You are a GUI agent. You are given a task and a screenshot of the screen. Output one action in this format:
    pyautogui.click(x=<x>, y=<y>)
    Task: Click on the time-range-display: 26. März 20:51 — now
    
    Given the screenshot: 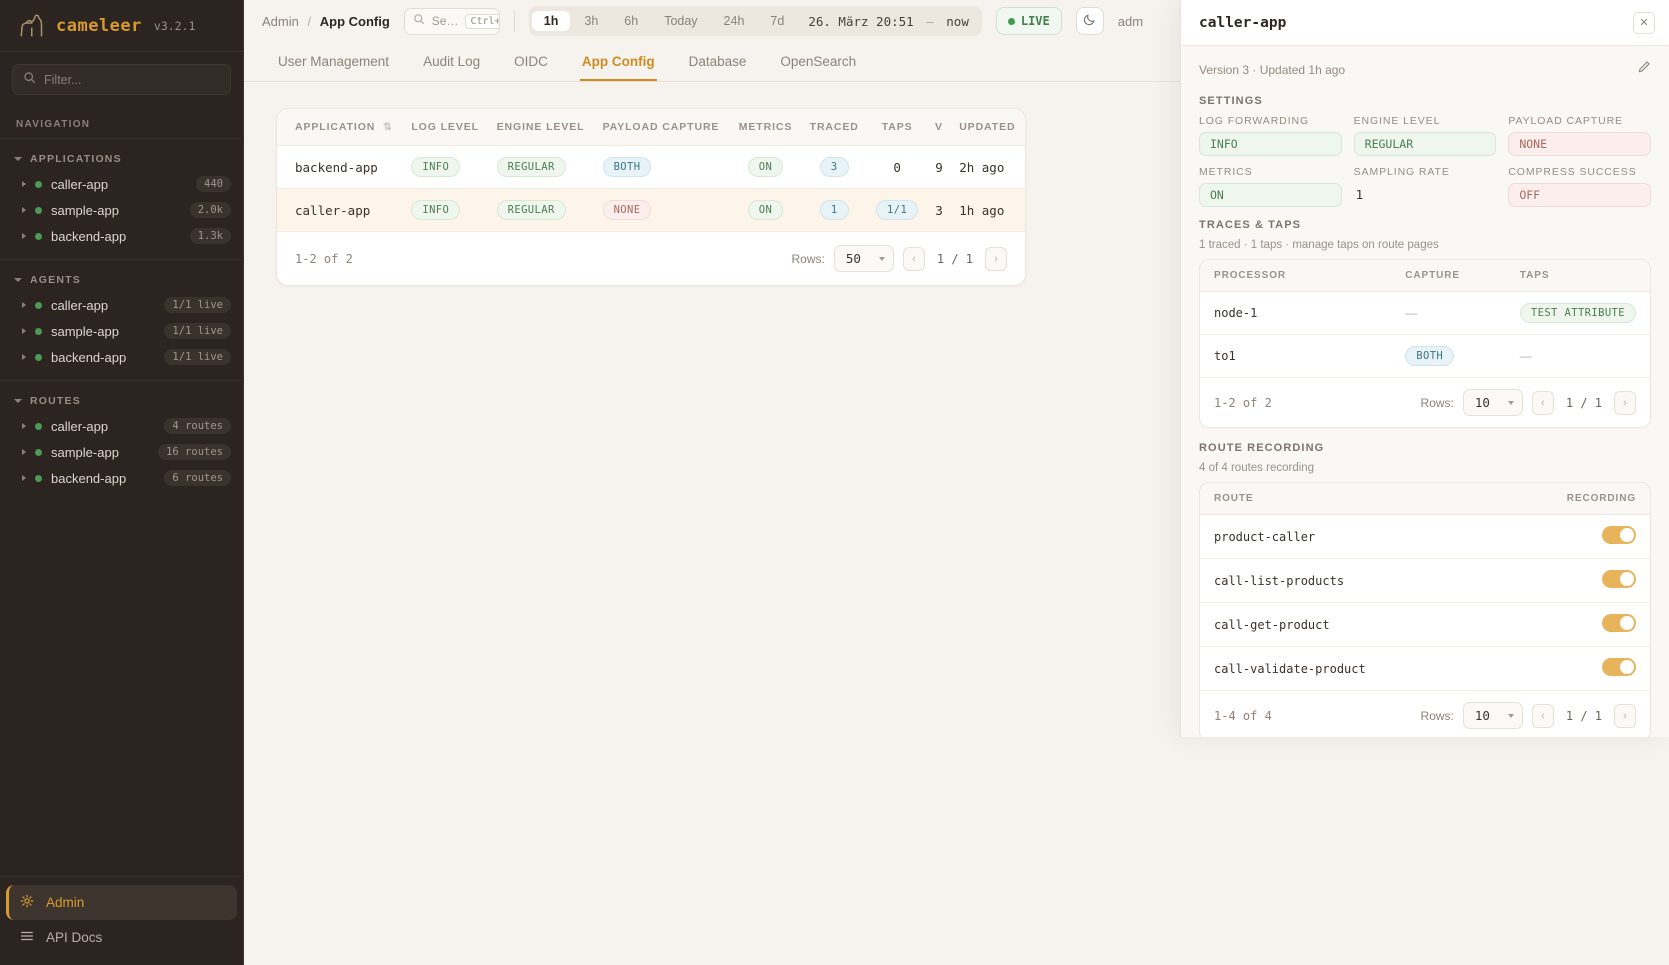 What is the action you would take?
    pyautogui.click(x=888, y=21)
    